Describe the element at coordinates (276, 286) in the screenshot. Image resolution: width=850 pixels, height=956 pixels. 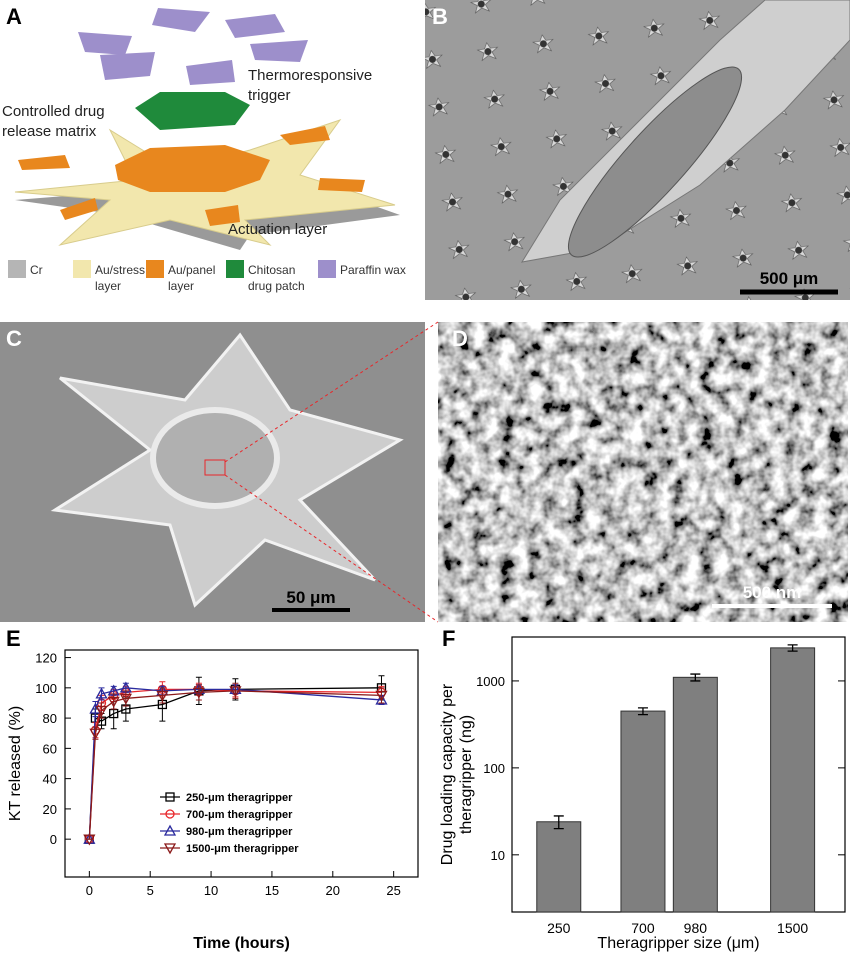
I see `annotation-line: drug patch` at that location.